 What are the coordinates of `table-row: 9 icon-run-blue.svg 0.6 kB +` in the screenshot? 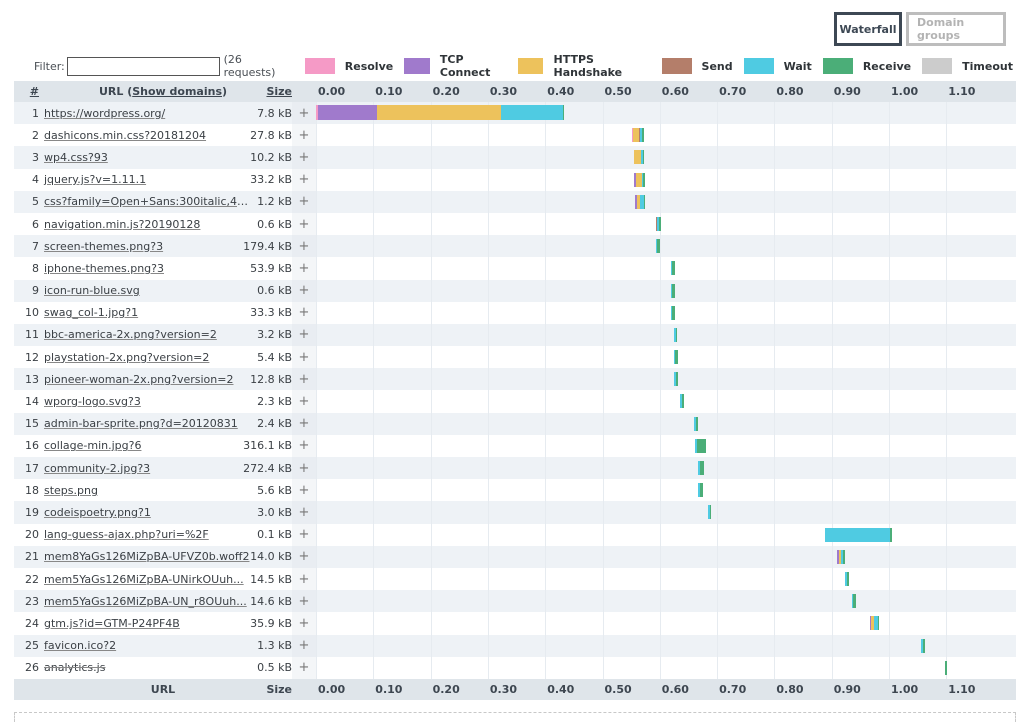 It's located at (515, 290).